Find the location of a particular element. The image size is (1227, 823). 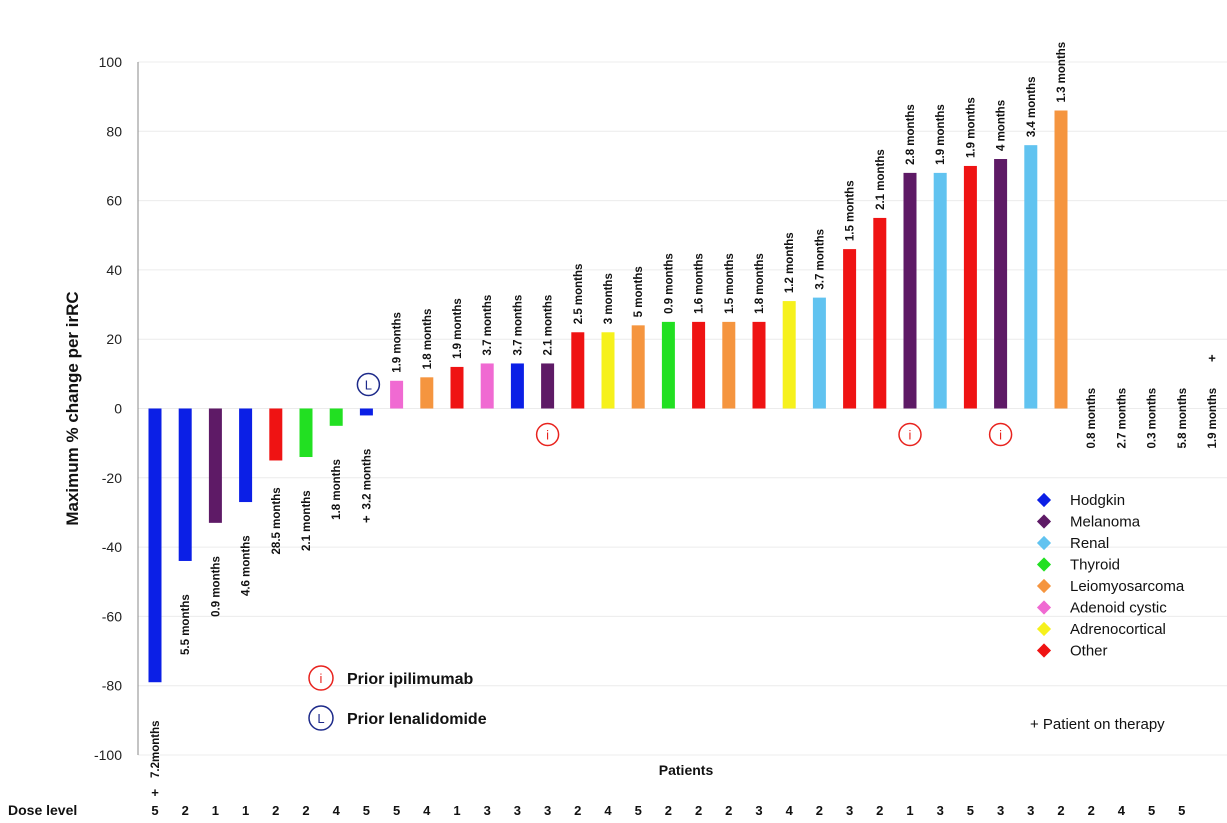

legend-label: Other is located at coordinates (1089, 651).